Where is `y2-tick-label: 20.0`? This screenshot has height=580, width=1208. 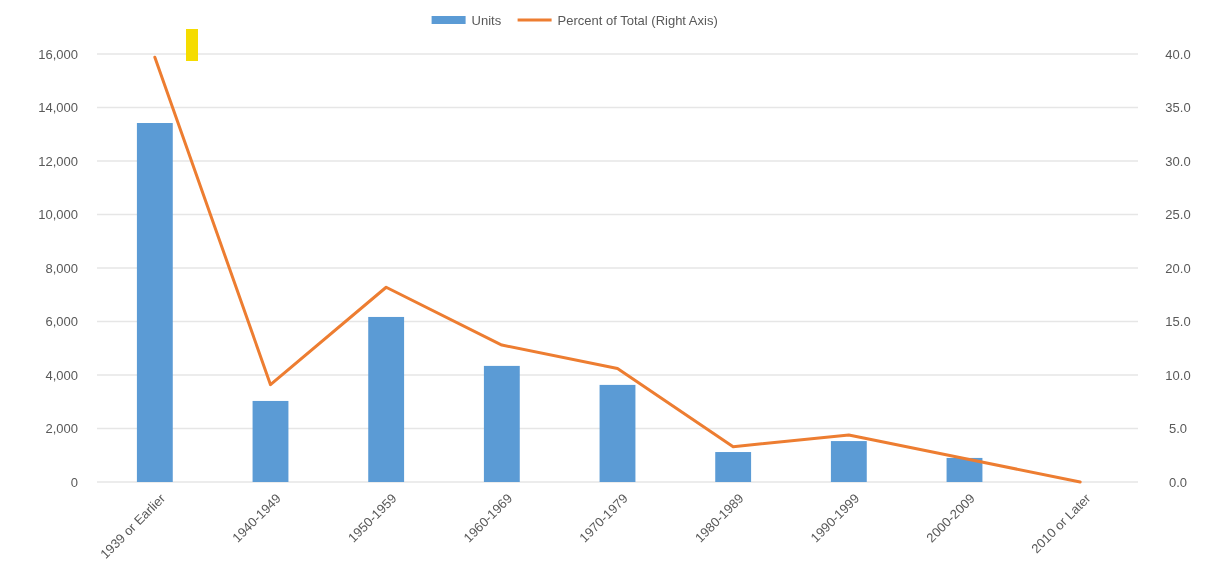 y2-tick-label: 20.0 is located at coordinates (1178, 268).